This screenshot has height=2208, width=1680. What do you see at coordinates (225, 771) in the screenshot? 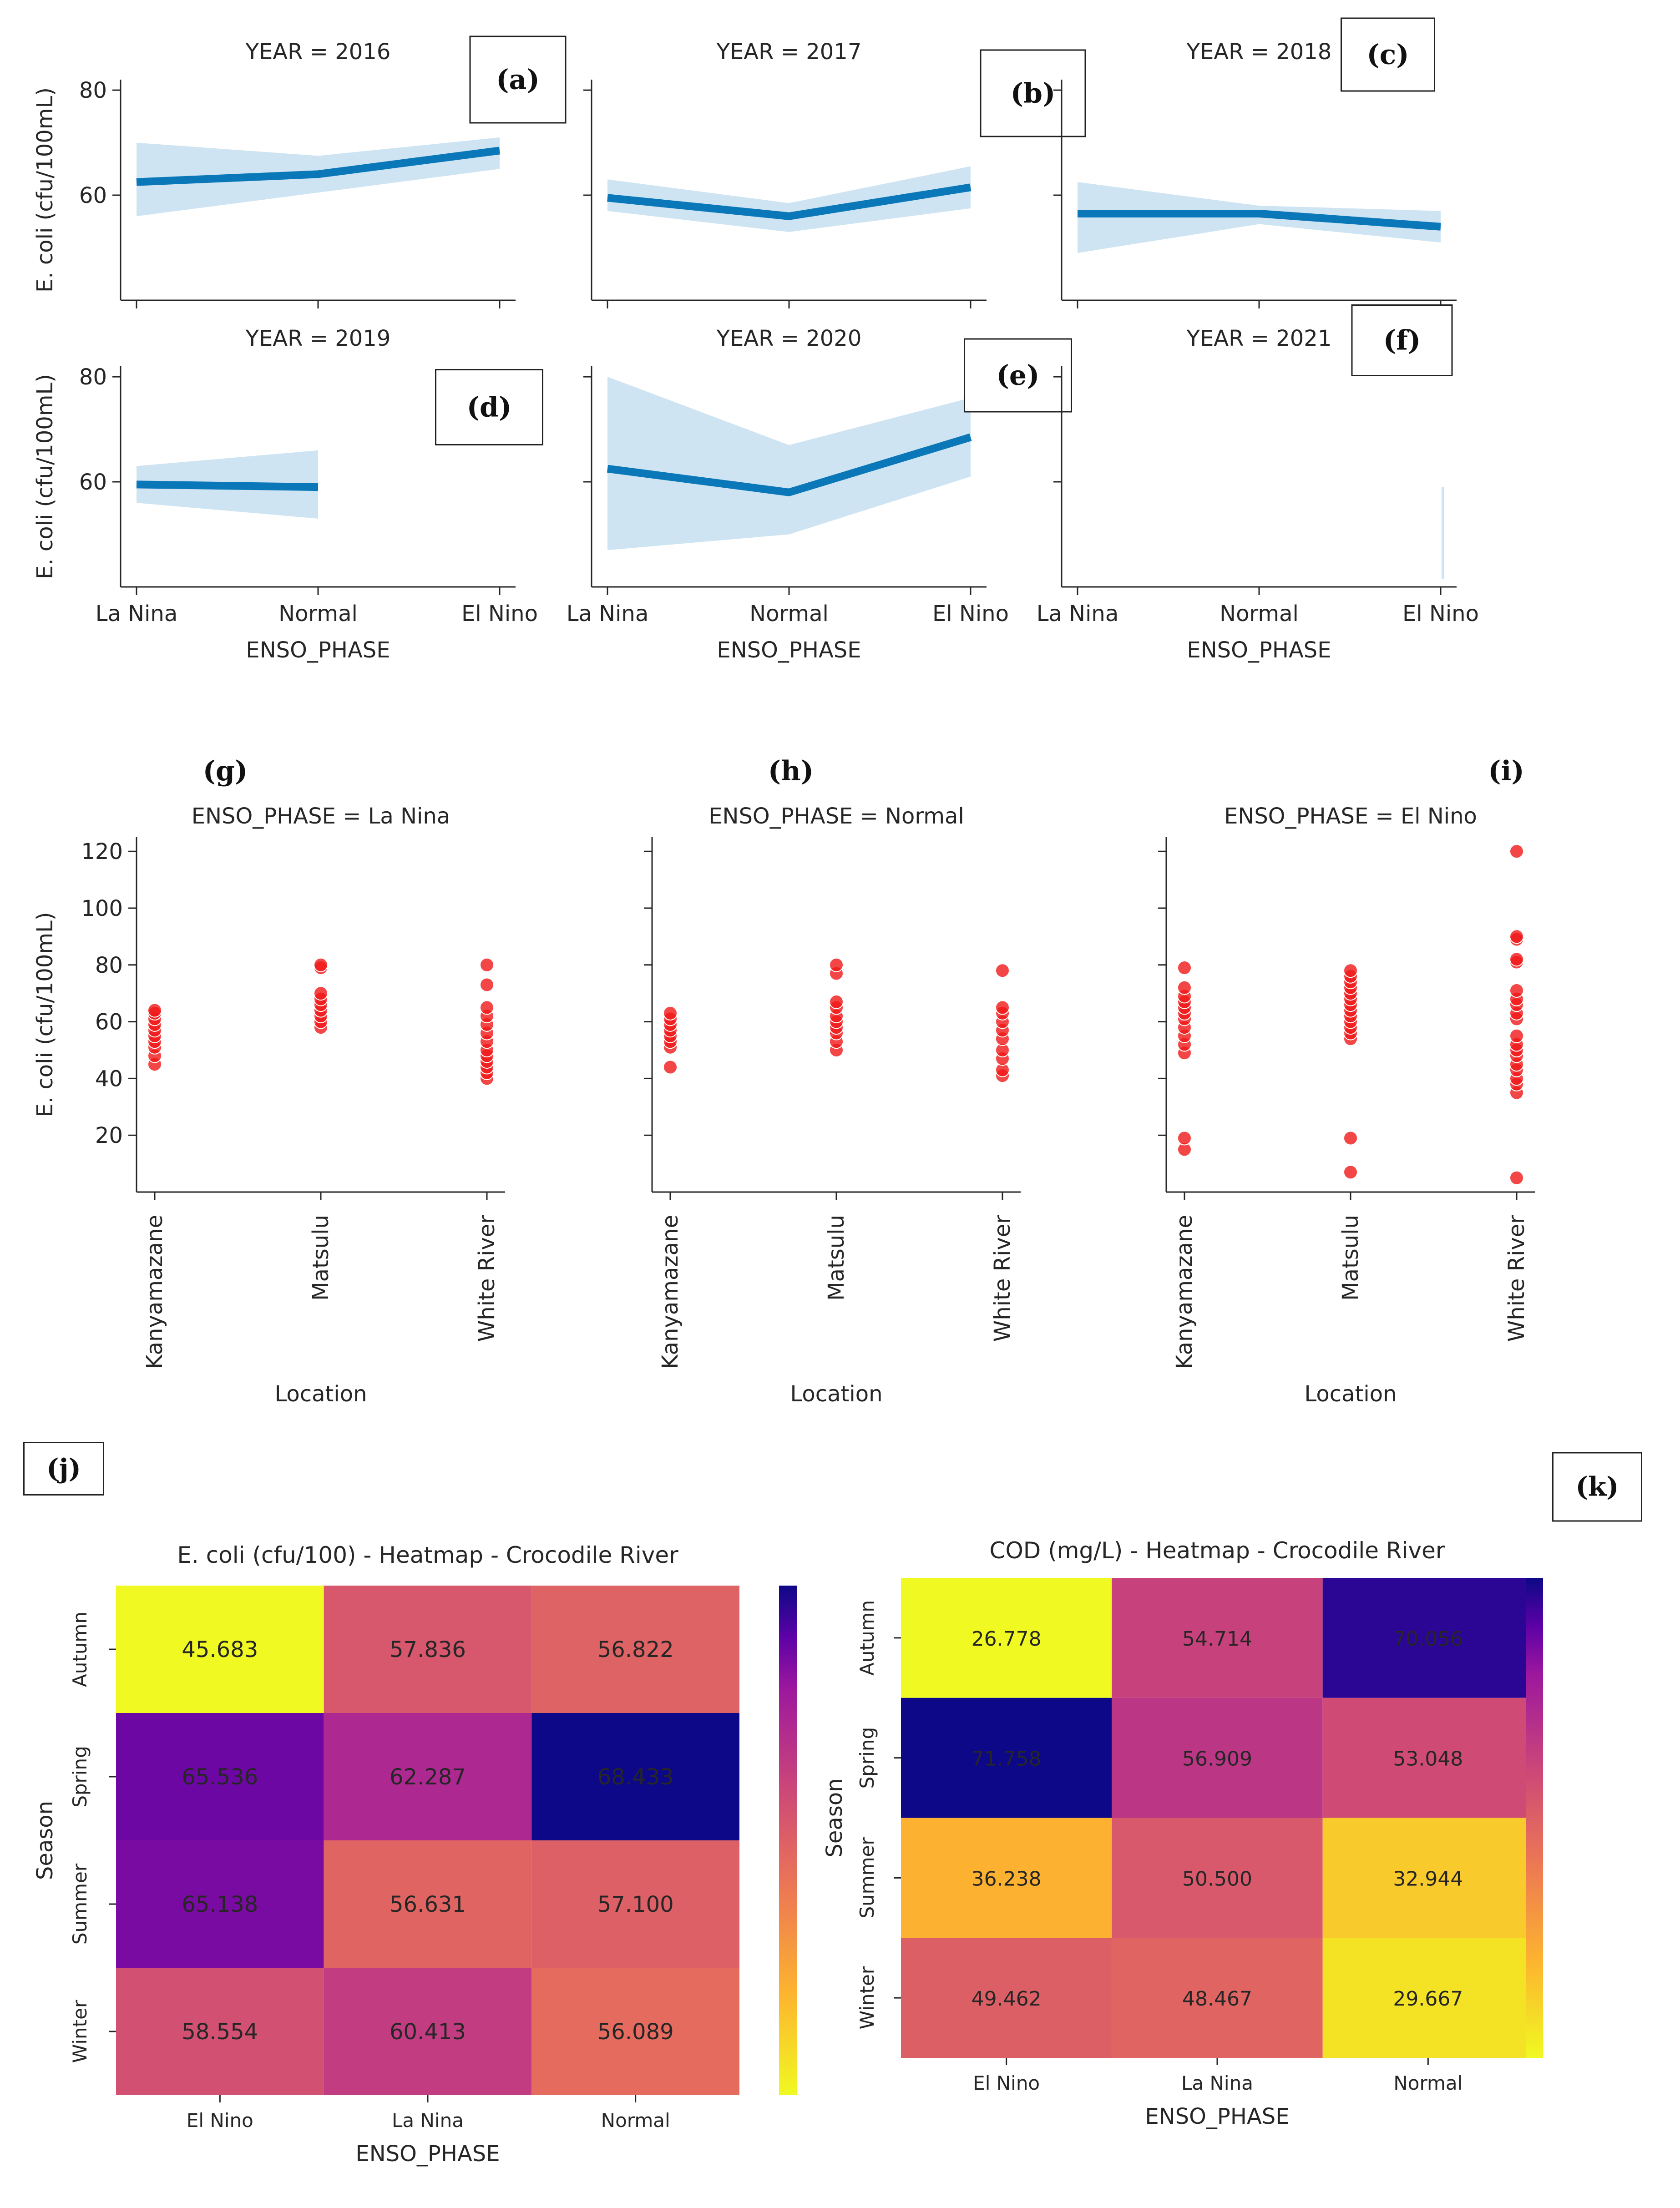
I see `panel-label: (g)` at bounding box center [225, 771].